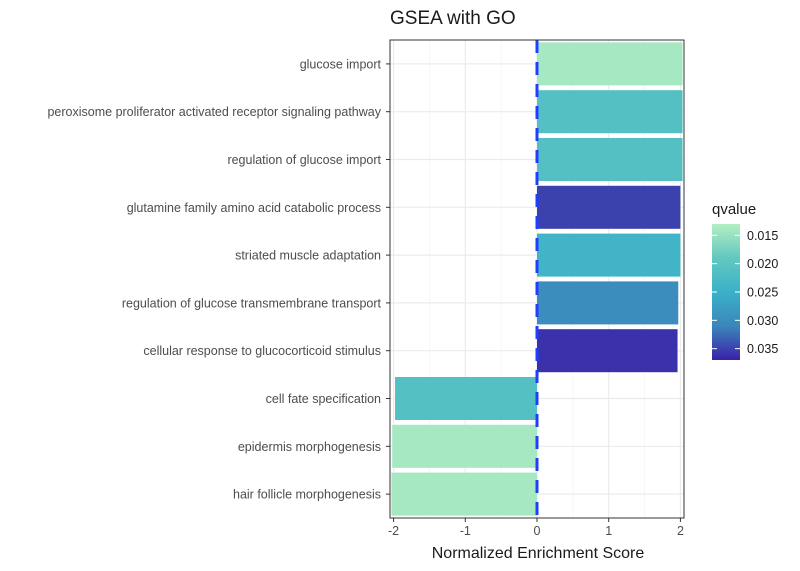 This screenshot has height=571, width=800. Describe the element at coordinates (341, 64) in the screenshot. I see `y-tick-label: glucose import` at that location.